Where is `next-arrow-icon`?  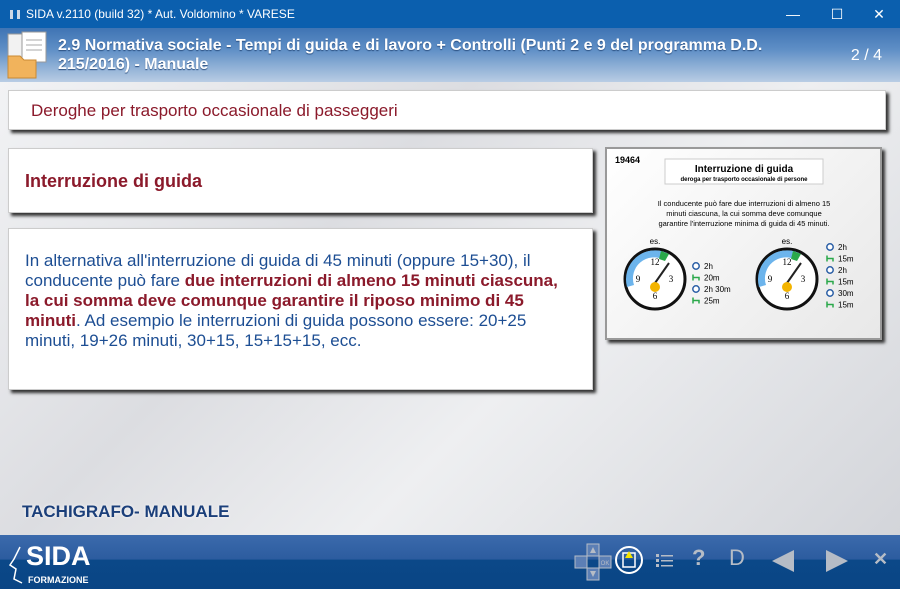 next-arrow-icon is located at coordinates (837, 561).